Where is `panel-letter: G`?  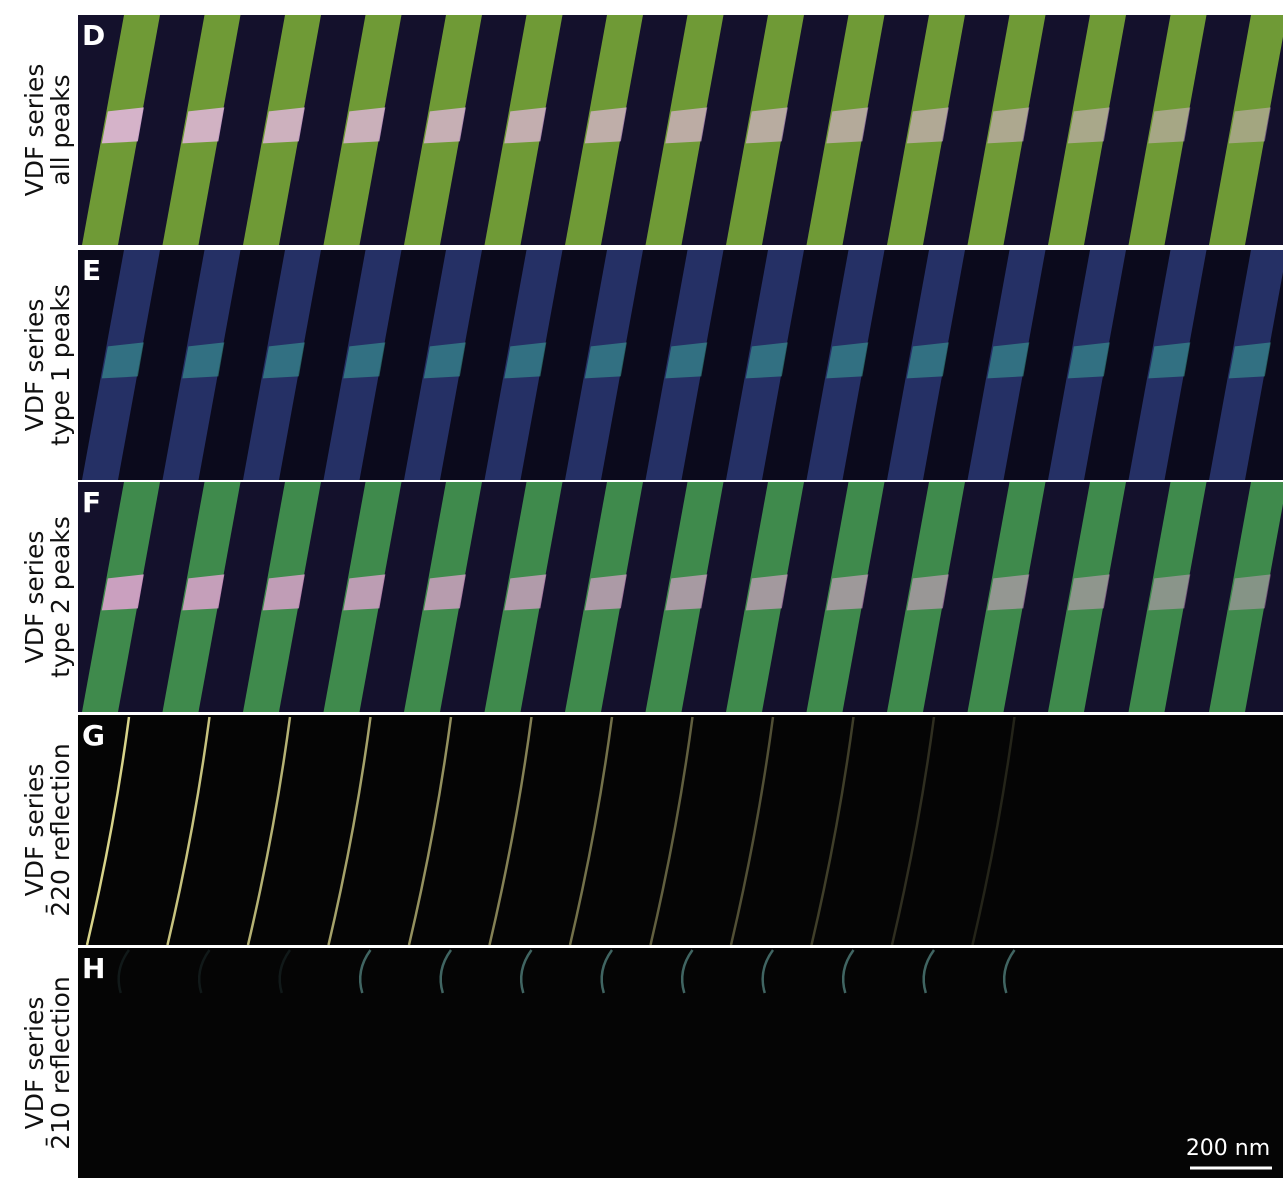
panel-letter: G is located at coordinates (93, 735).